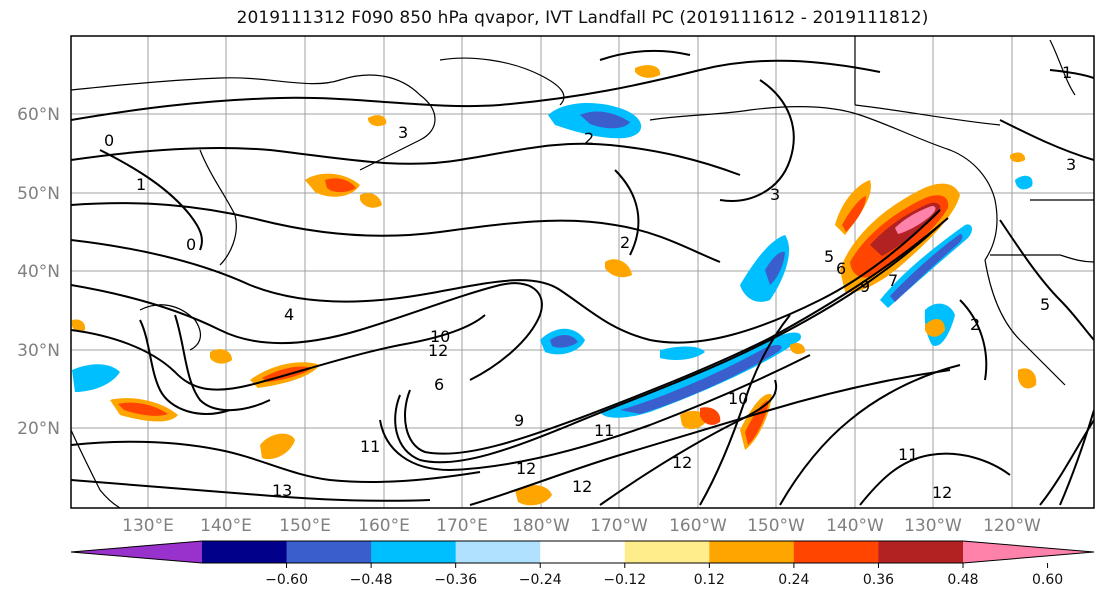  What do you see at coordinates (541, 526) in the screenshot?
I see `lon-label: 180°W` at bounding box center [541, 526].